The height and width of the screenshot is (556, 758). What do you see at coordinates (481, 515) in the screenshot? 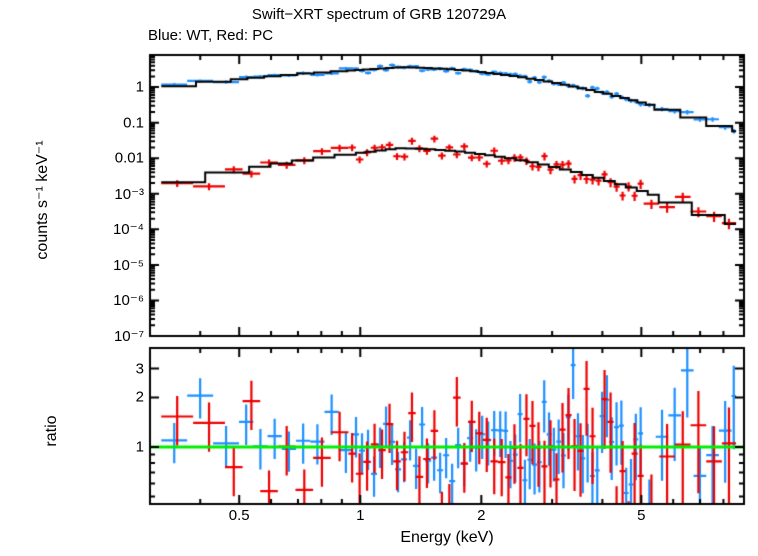
I see `x-tick-2: 2` at bounding box center [481, 515].